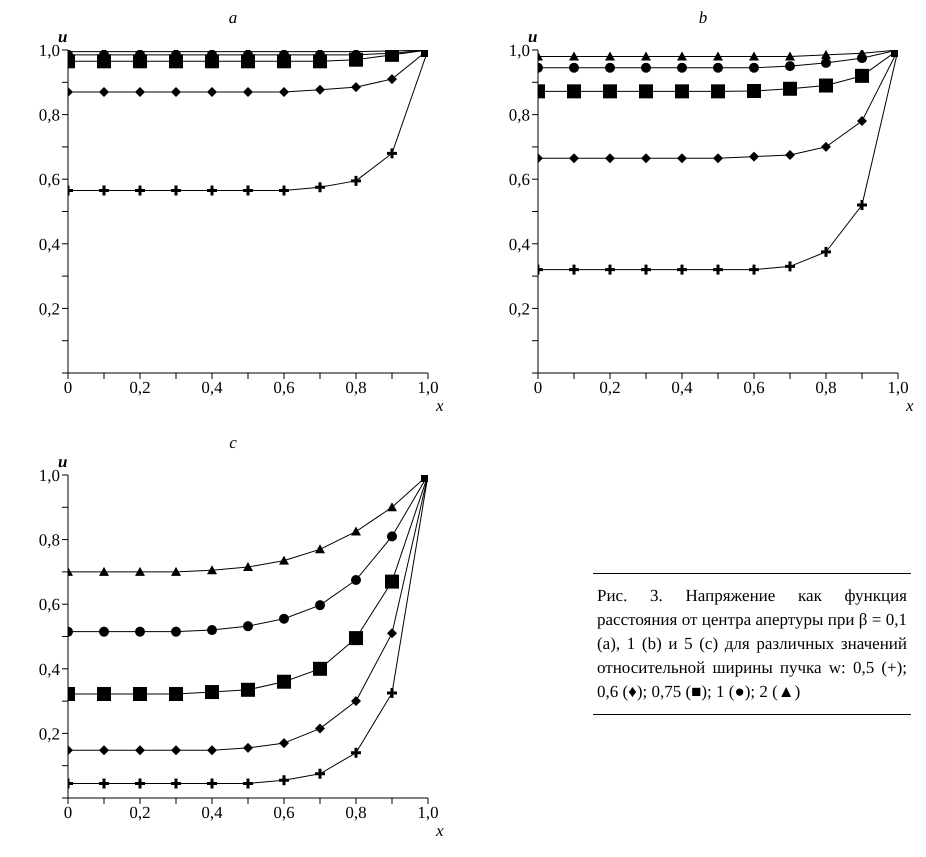 Image resolution: width=926 pixels, height=857 pixels. What do you see at coordinates (752, 644) in the screenshot?
I see `text: Рис. 3. Напряжение как функция расстояния от центра апертуры при β = 0,1 (a), 1 (b) и 5 (c) для различных значений относительной ширины пучка w: 0,5 (+); 0,6 (♦); 0,75 (■); 1 (●); 2 (▲)` at bounding box center [752, 644].